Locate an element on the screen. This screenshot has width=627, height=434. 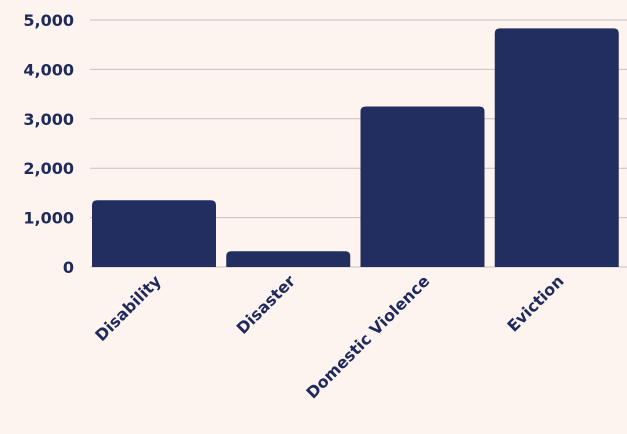
x-category-label: Domestic Violence is located at coordinates (367, 336).